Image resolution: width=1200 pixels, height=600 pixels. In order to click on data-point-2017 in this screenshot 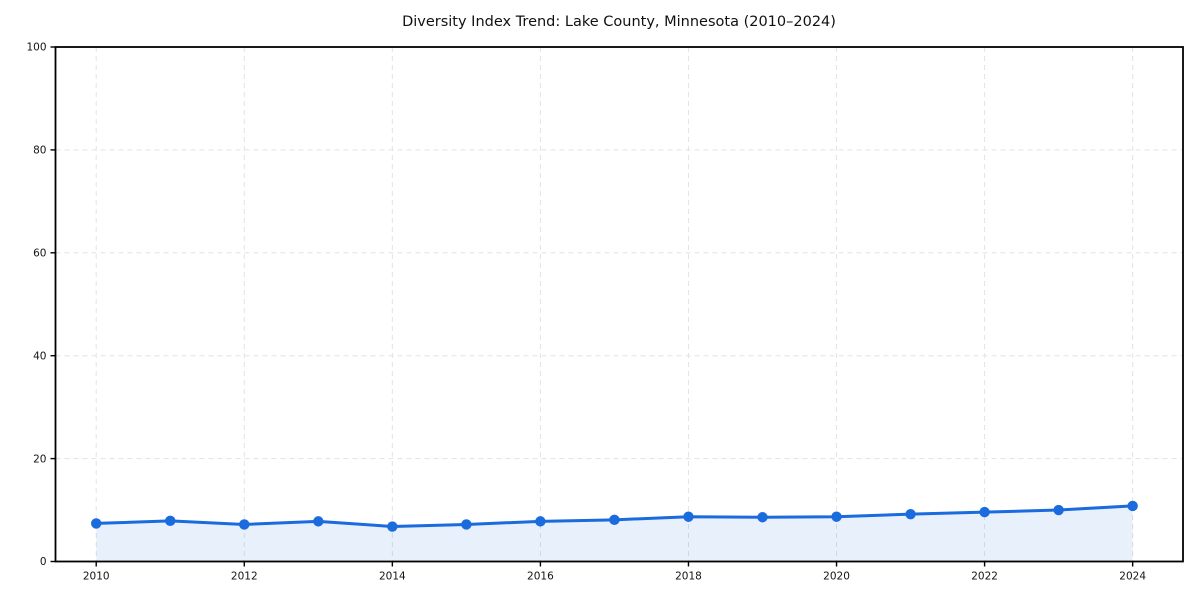, I will do `click(614, 520)`.